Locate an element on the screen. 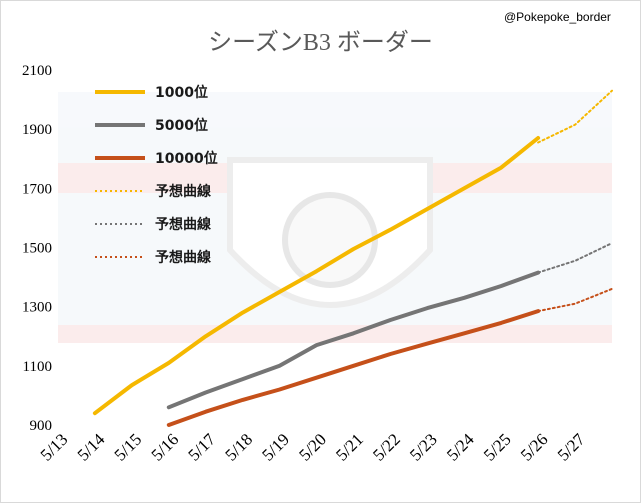  y-tick-label: 1300 is located at coordinates (37, 308).